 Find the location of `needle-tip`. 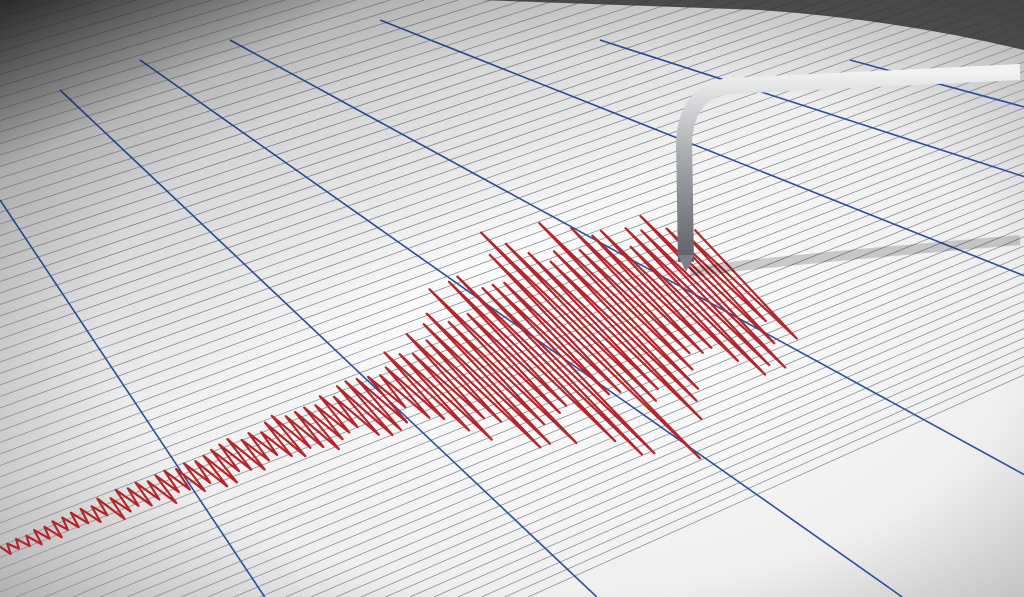

needle-tip is located at coordinates (686, 263).